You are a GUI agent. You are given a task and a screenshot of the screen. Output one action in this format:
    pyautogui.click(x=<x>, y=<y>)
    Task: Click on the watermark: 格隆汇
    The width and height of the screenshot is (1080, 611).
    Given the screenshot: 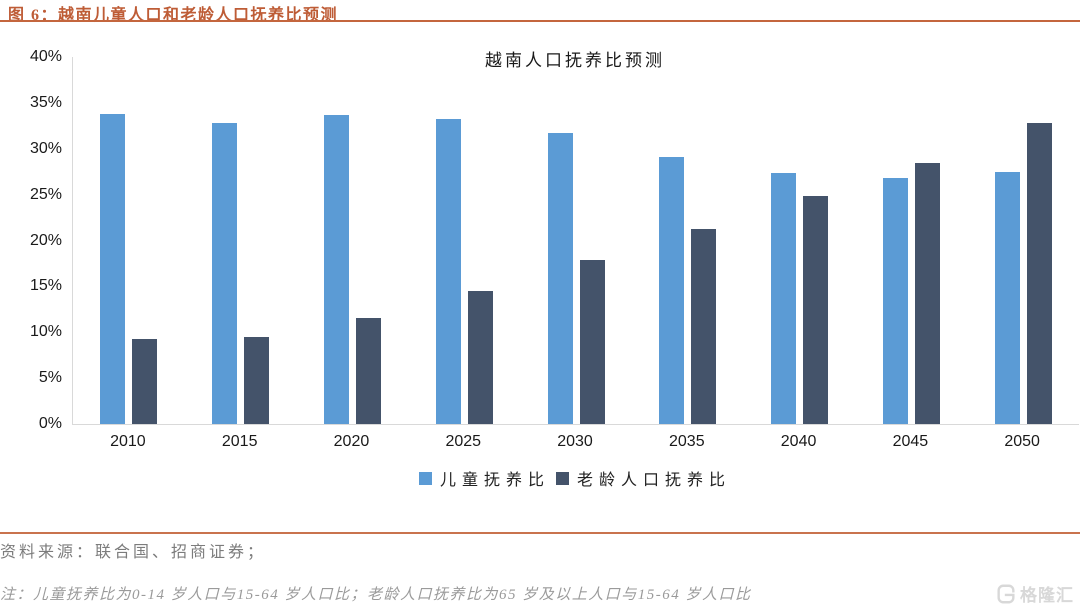 What is the action you would take?
    pyautogui.click(x=1034, y=593)
    